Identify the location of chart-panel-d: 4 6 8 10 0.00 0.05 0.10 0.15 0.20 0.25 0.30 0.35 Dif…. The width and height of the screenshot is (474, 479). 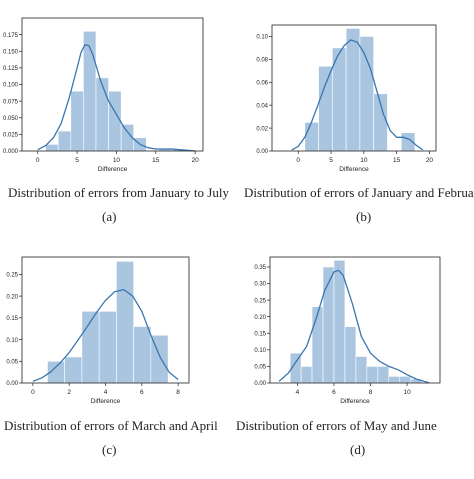
(347, 330).